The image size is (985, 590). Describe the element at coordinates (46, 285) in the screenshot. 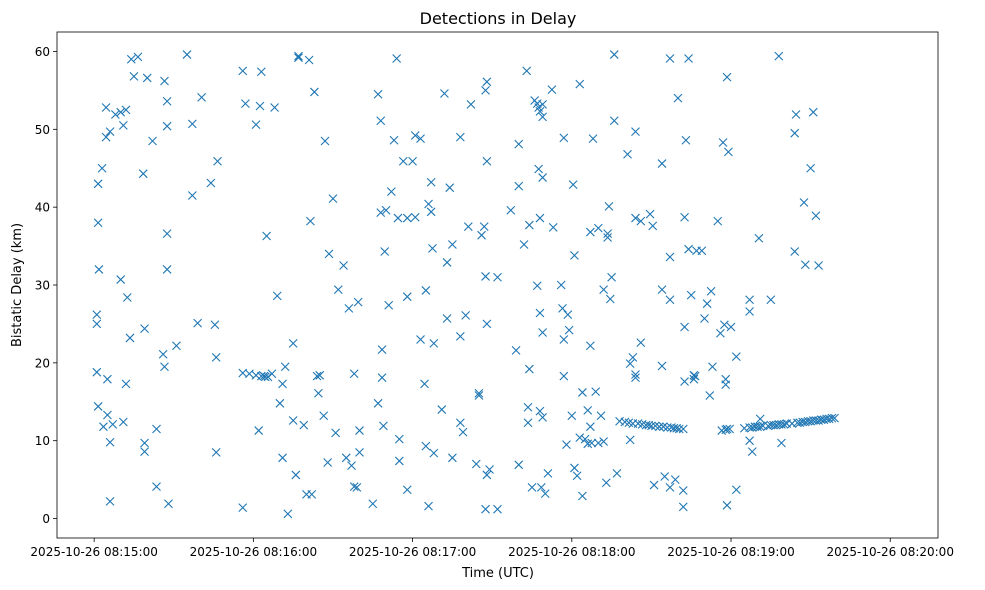

I see `y-axis: 0 10 20 30 40 50 60` at that location.